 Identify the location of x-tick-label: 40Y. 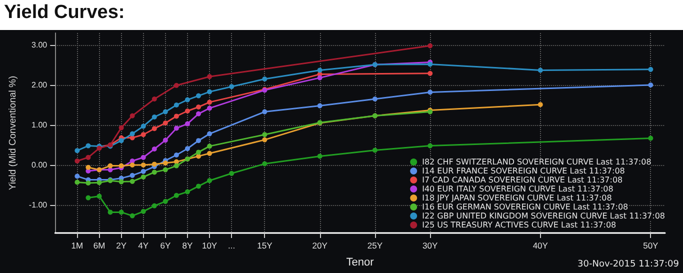
(540, 245).